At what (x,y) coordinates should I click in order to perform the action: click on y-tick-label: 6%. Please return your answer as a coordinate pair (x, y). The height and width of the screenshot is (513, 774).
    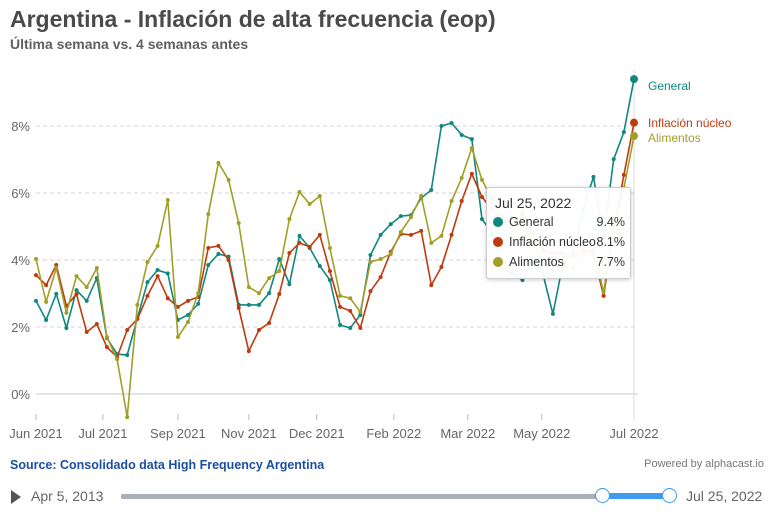
    Looking at the image, I should click on (20, 193).